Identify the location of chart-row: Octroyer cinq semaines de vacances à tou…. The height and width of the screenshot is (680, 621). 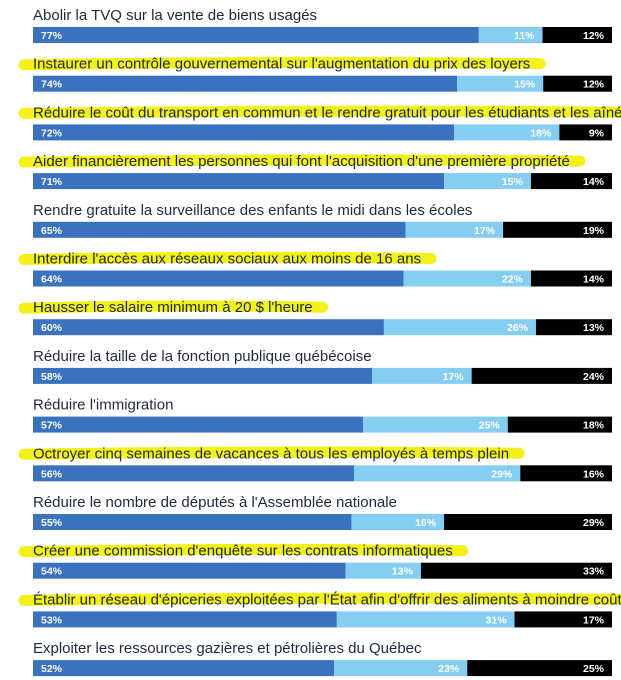
(315, 463).